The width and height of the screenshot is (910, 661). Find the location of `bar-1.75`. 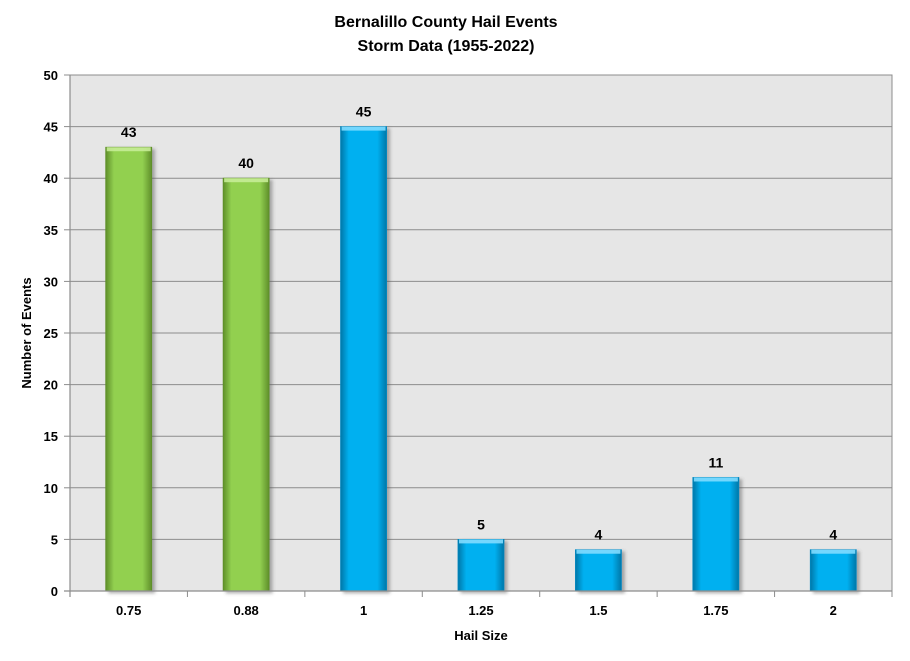

bar-1.75 is located at coordinates (716, 534).